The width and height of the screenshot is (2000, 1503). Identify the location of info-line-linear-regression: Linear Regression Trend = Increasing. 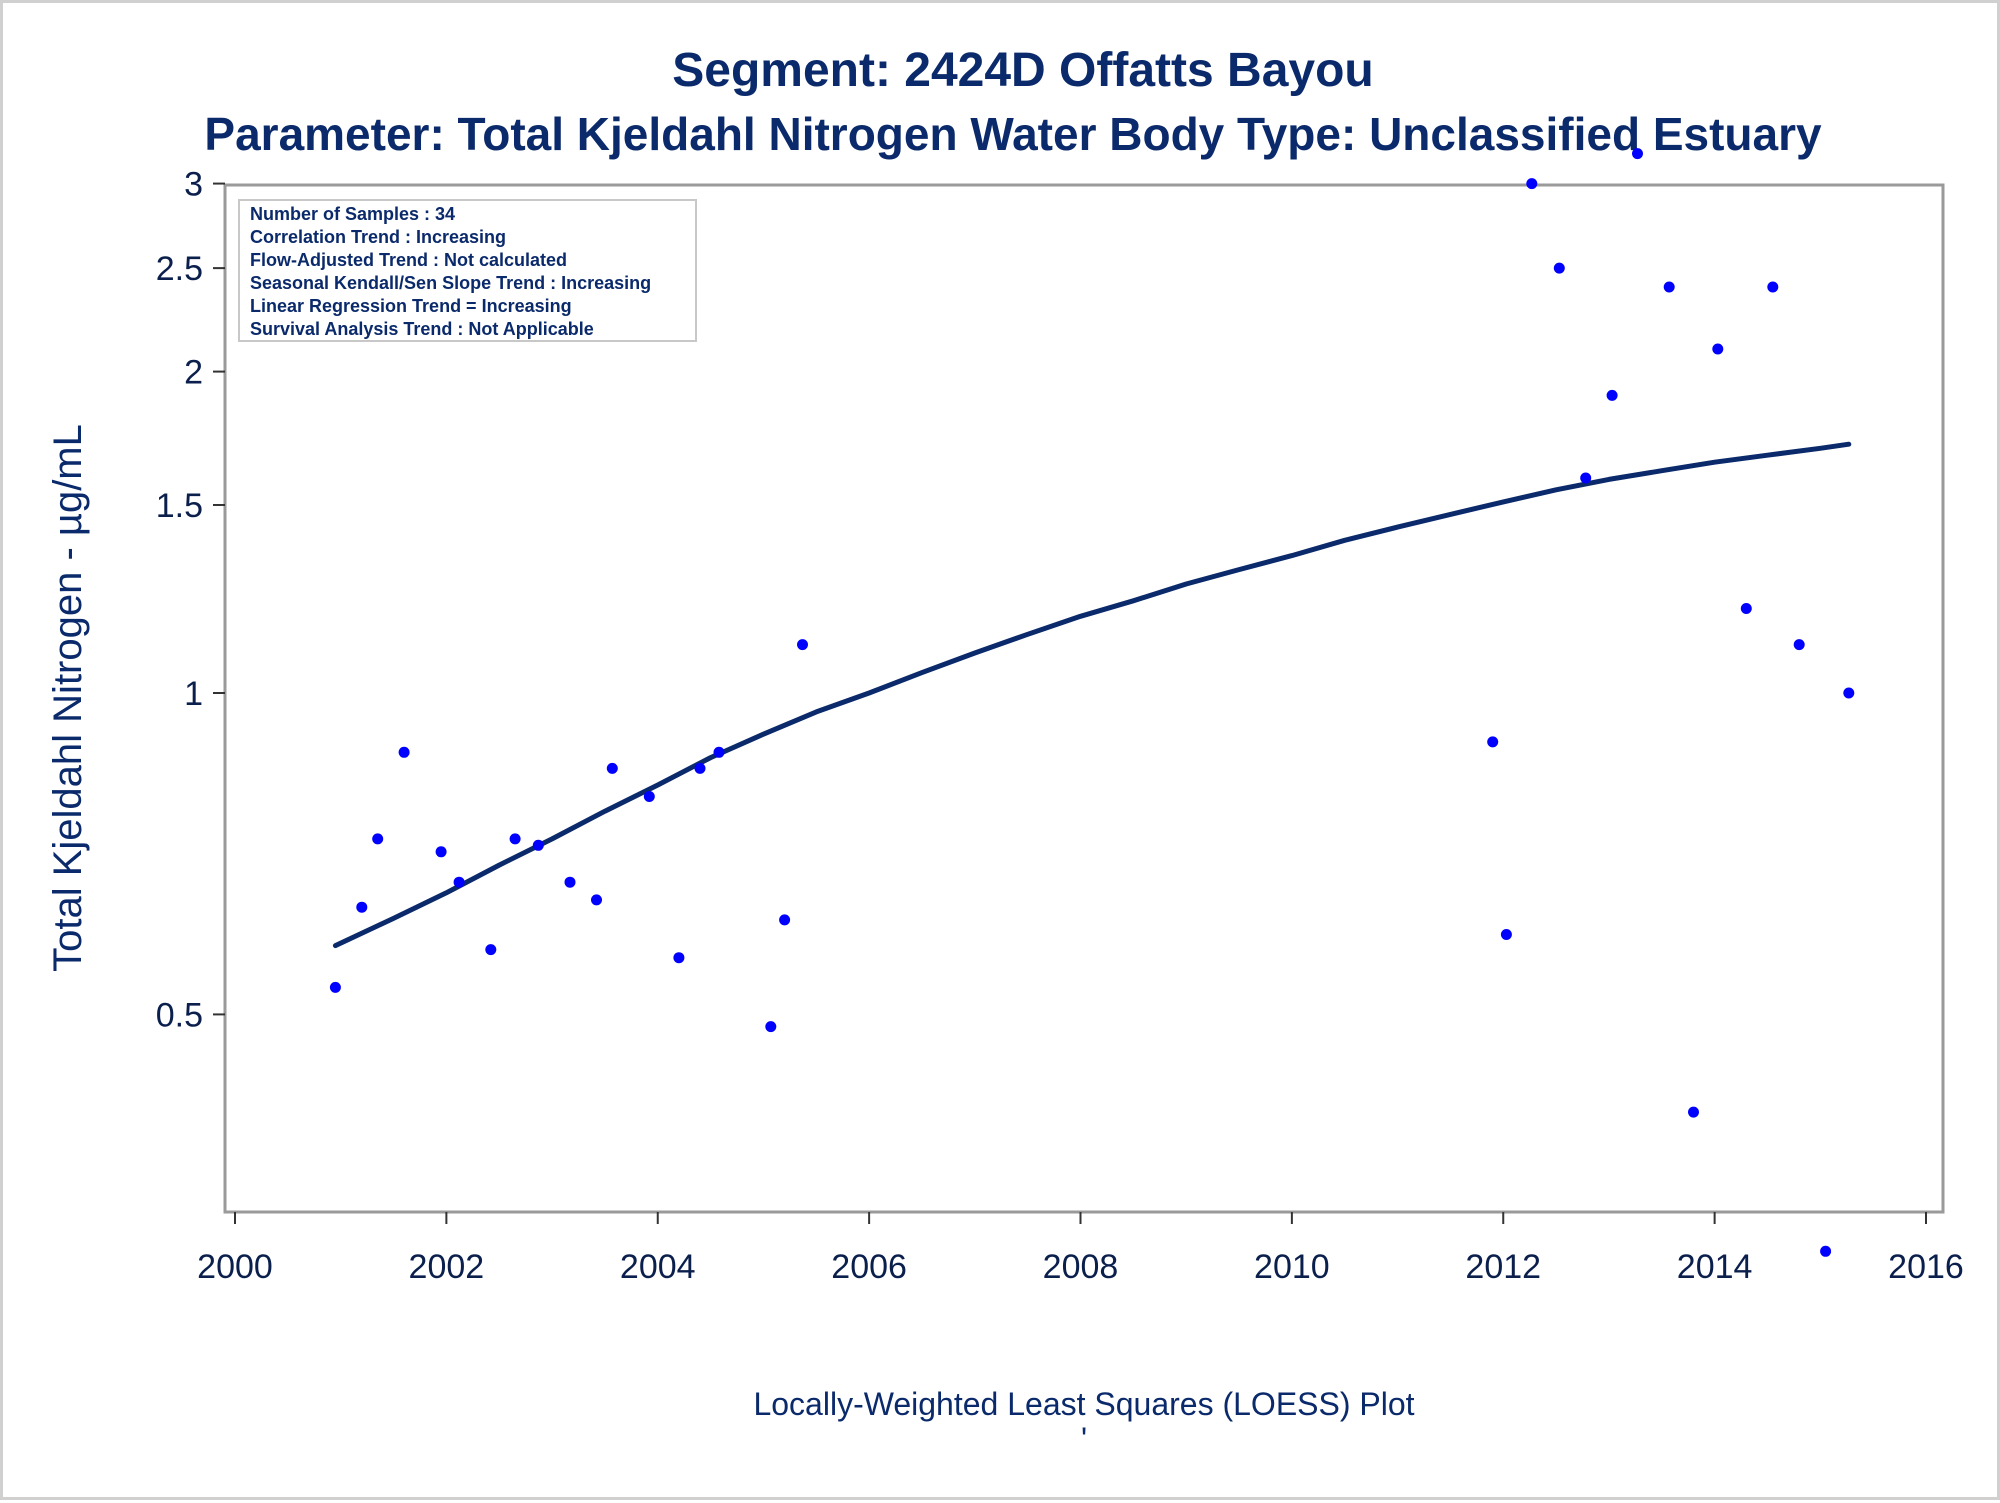
(411, 306).